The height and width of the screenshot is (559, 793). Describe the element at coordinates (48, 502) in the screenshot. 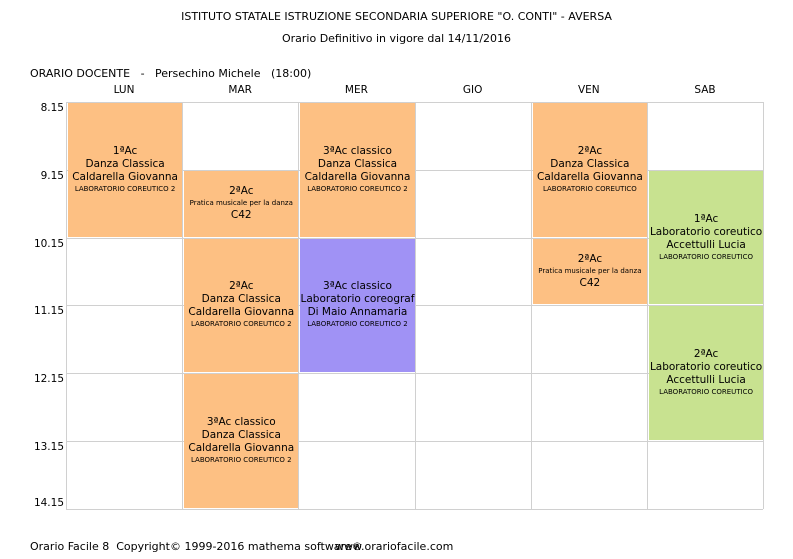

I see `hour-label: 14.15` at that location.